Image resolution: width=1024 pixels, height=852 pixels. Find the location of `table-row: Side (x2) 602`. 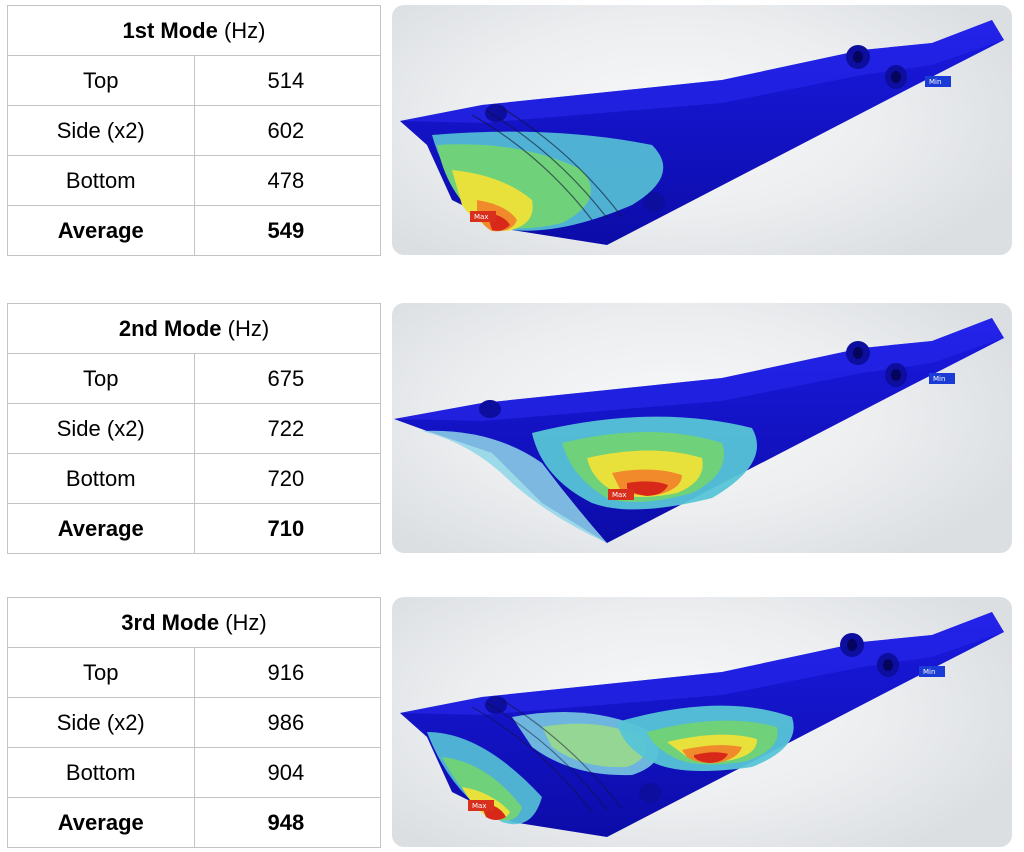

table-row: Side (x2) 602 is located at coordinates (194, 130).